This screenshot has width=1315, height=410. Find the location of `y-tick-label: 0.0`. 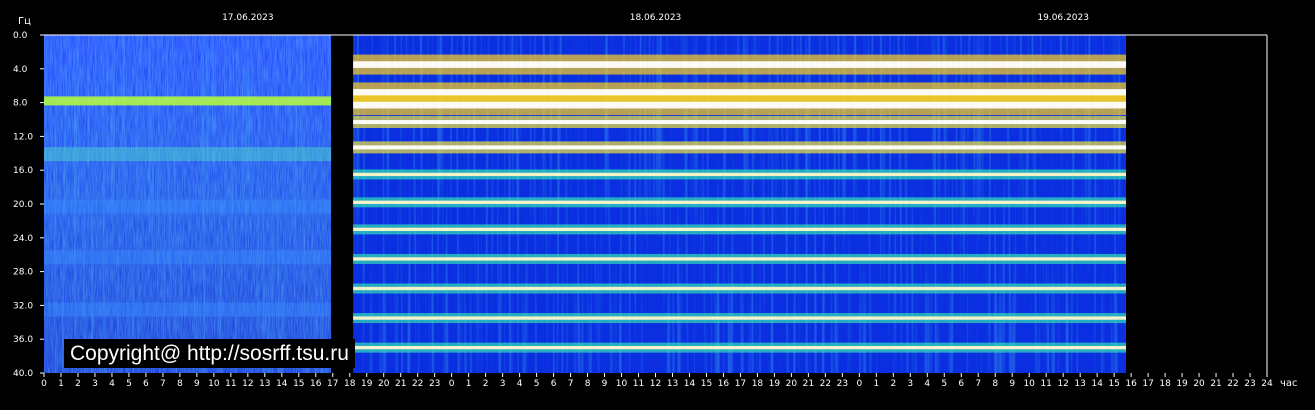

y-tick-label: 0.0 is located at coordinates (20, 36).